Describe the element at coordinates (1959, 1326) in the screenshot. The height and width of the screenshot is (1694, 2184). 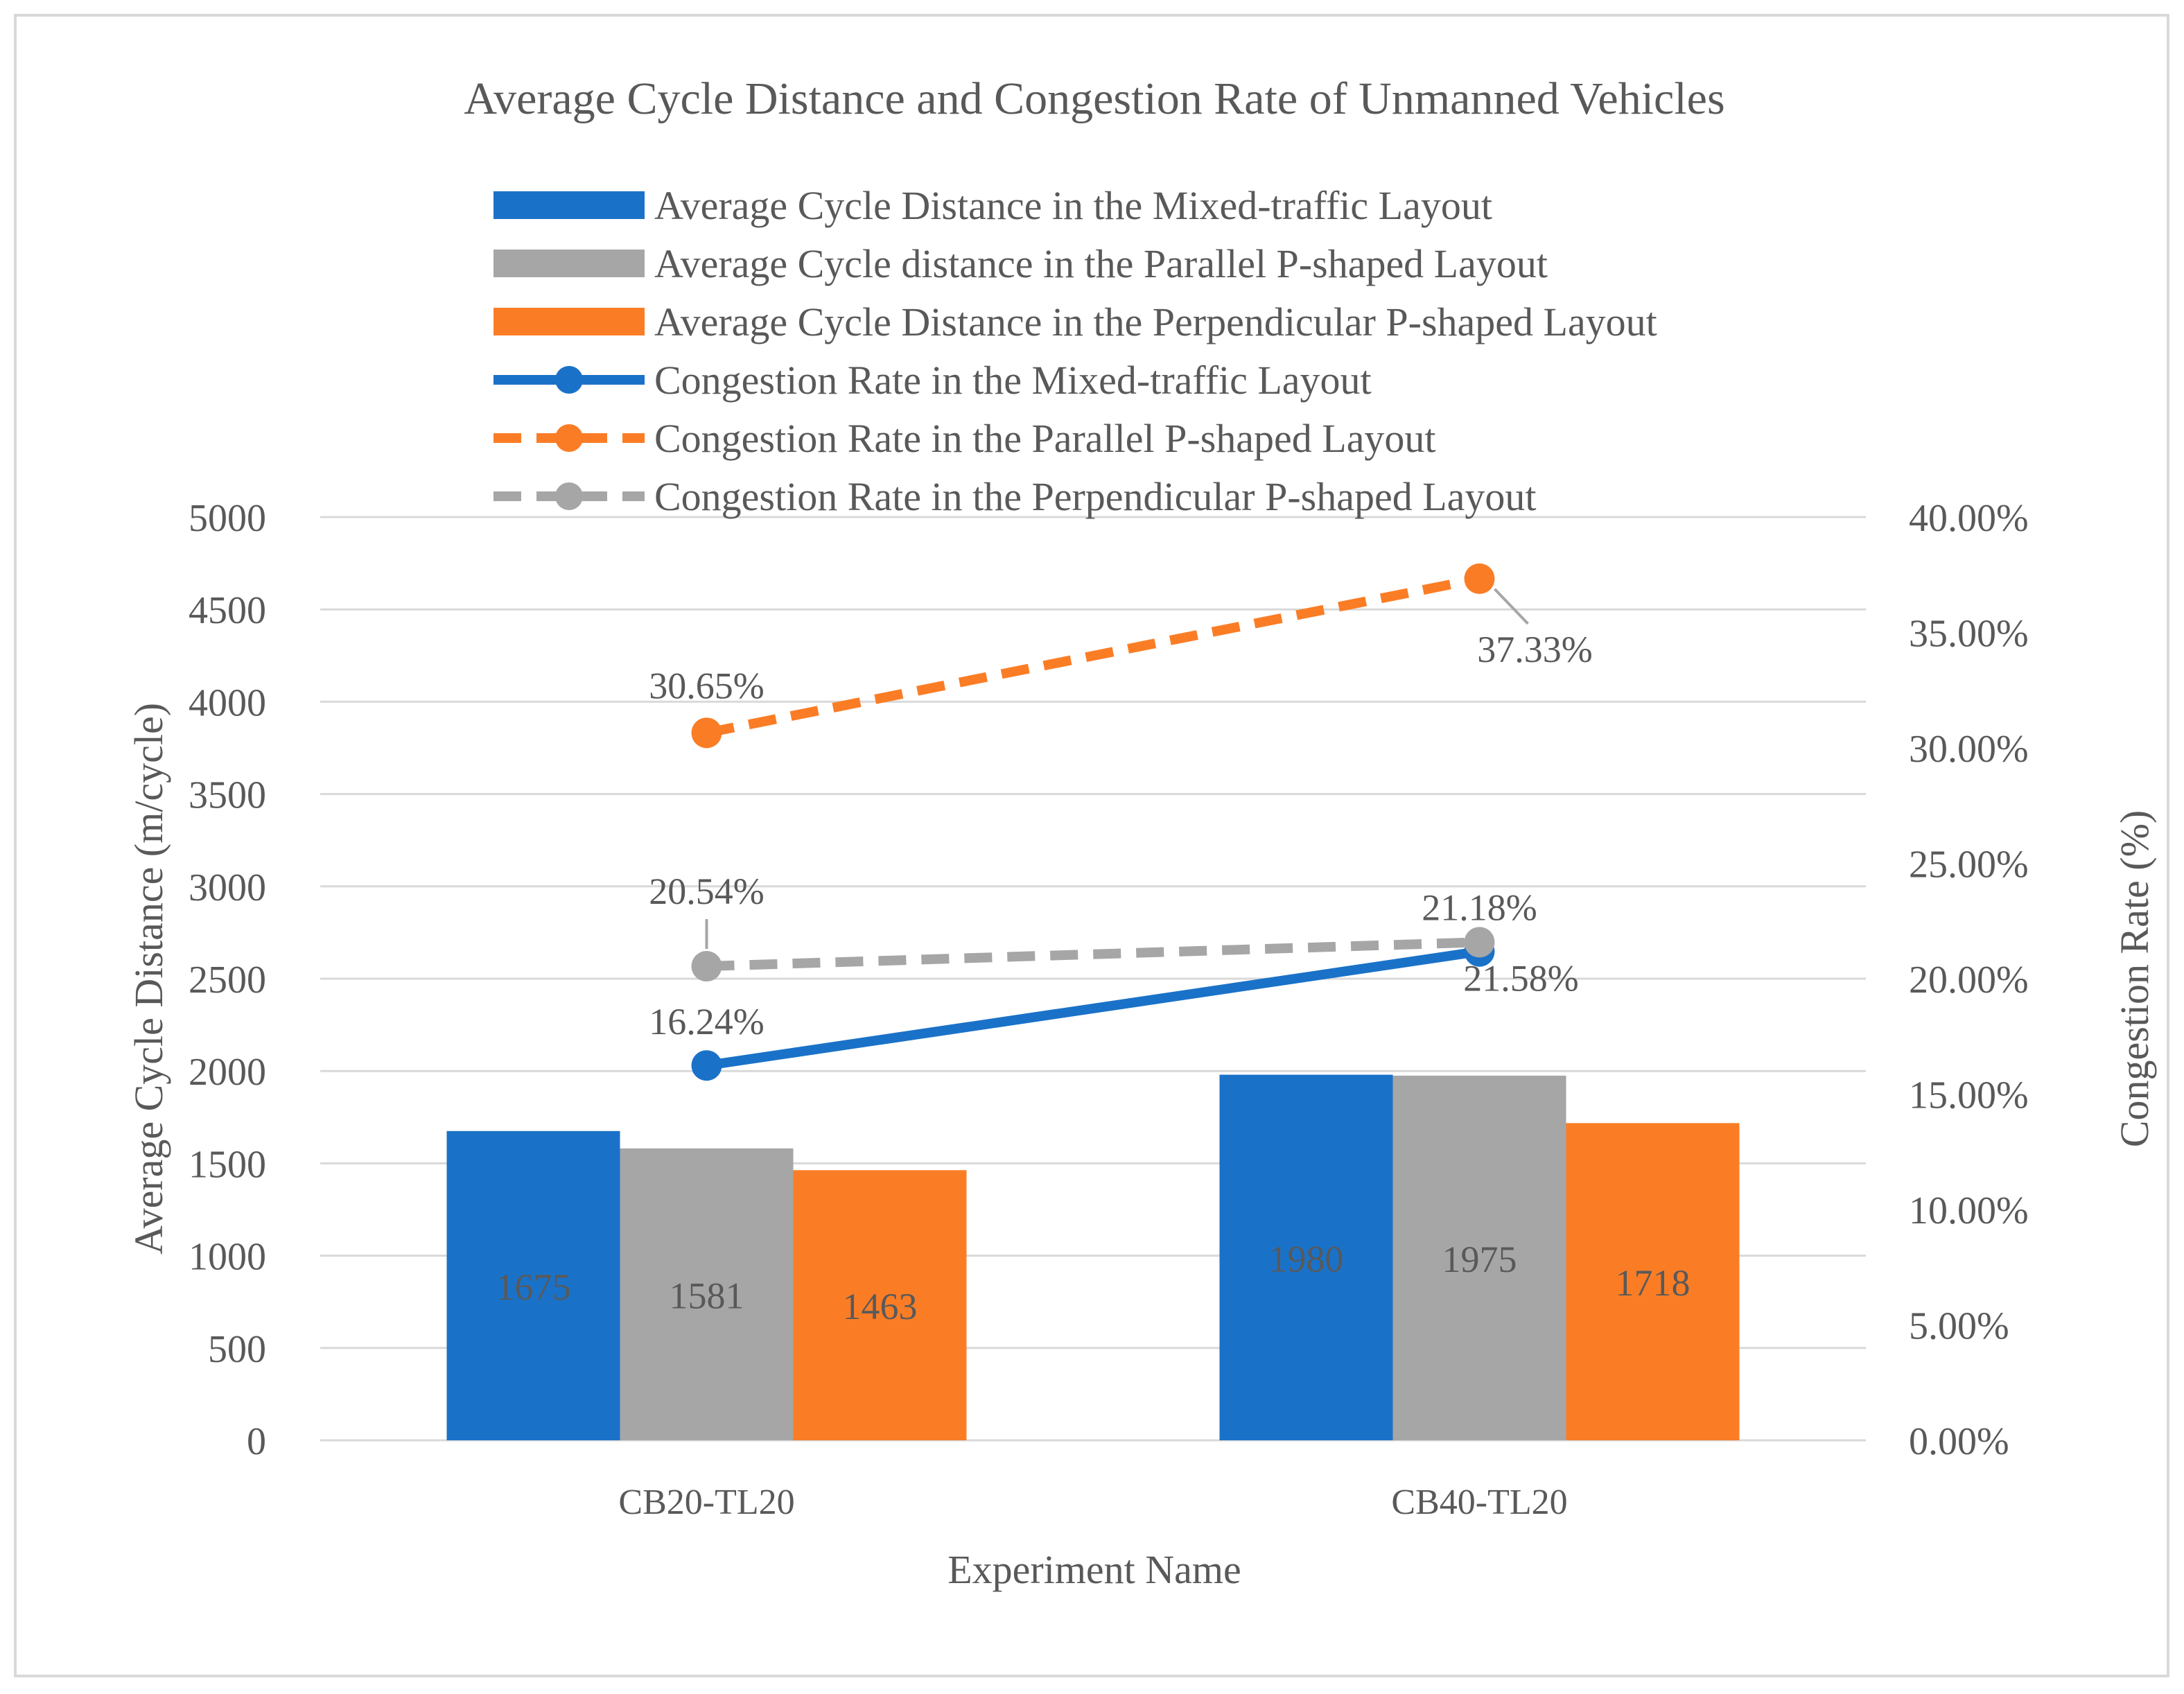
I see `y2-tick-label: 5.00%` at that location.